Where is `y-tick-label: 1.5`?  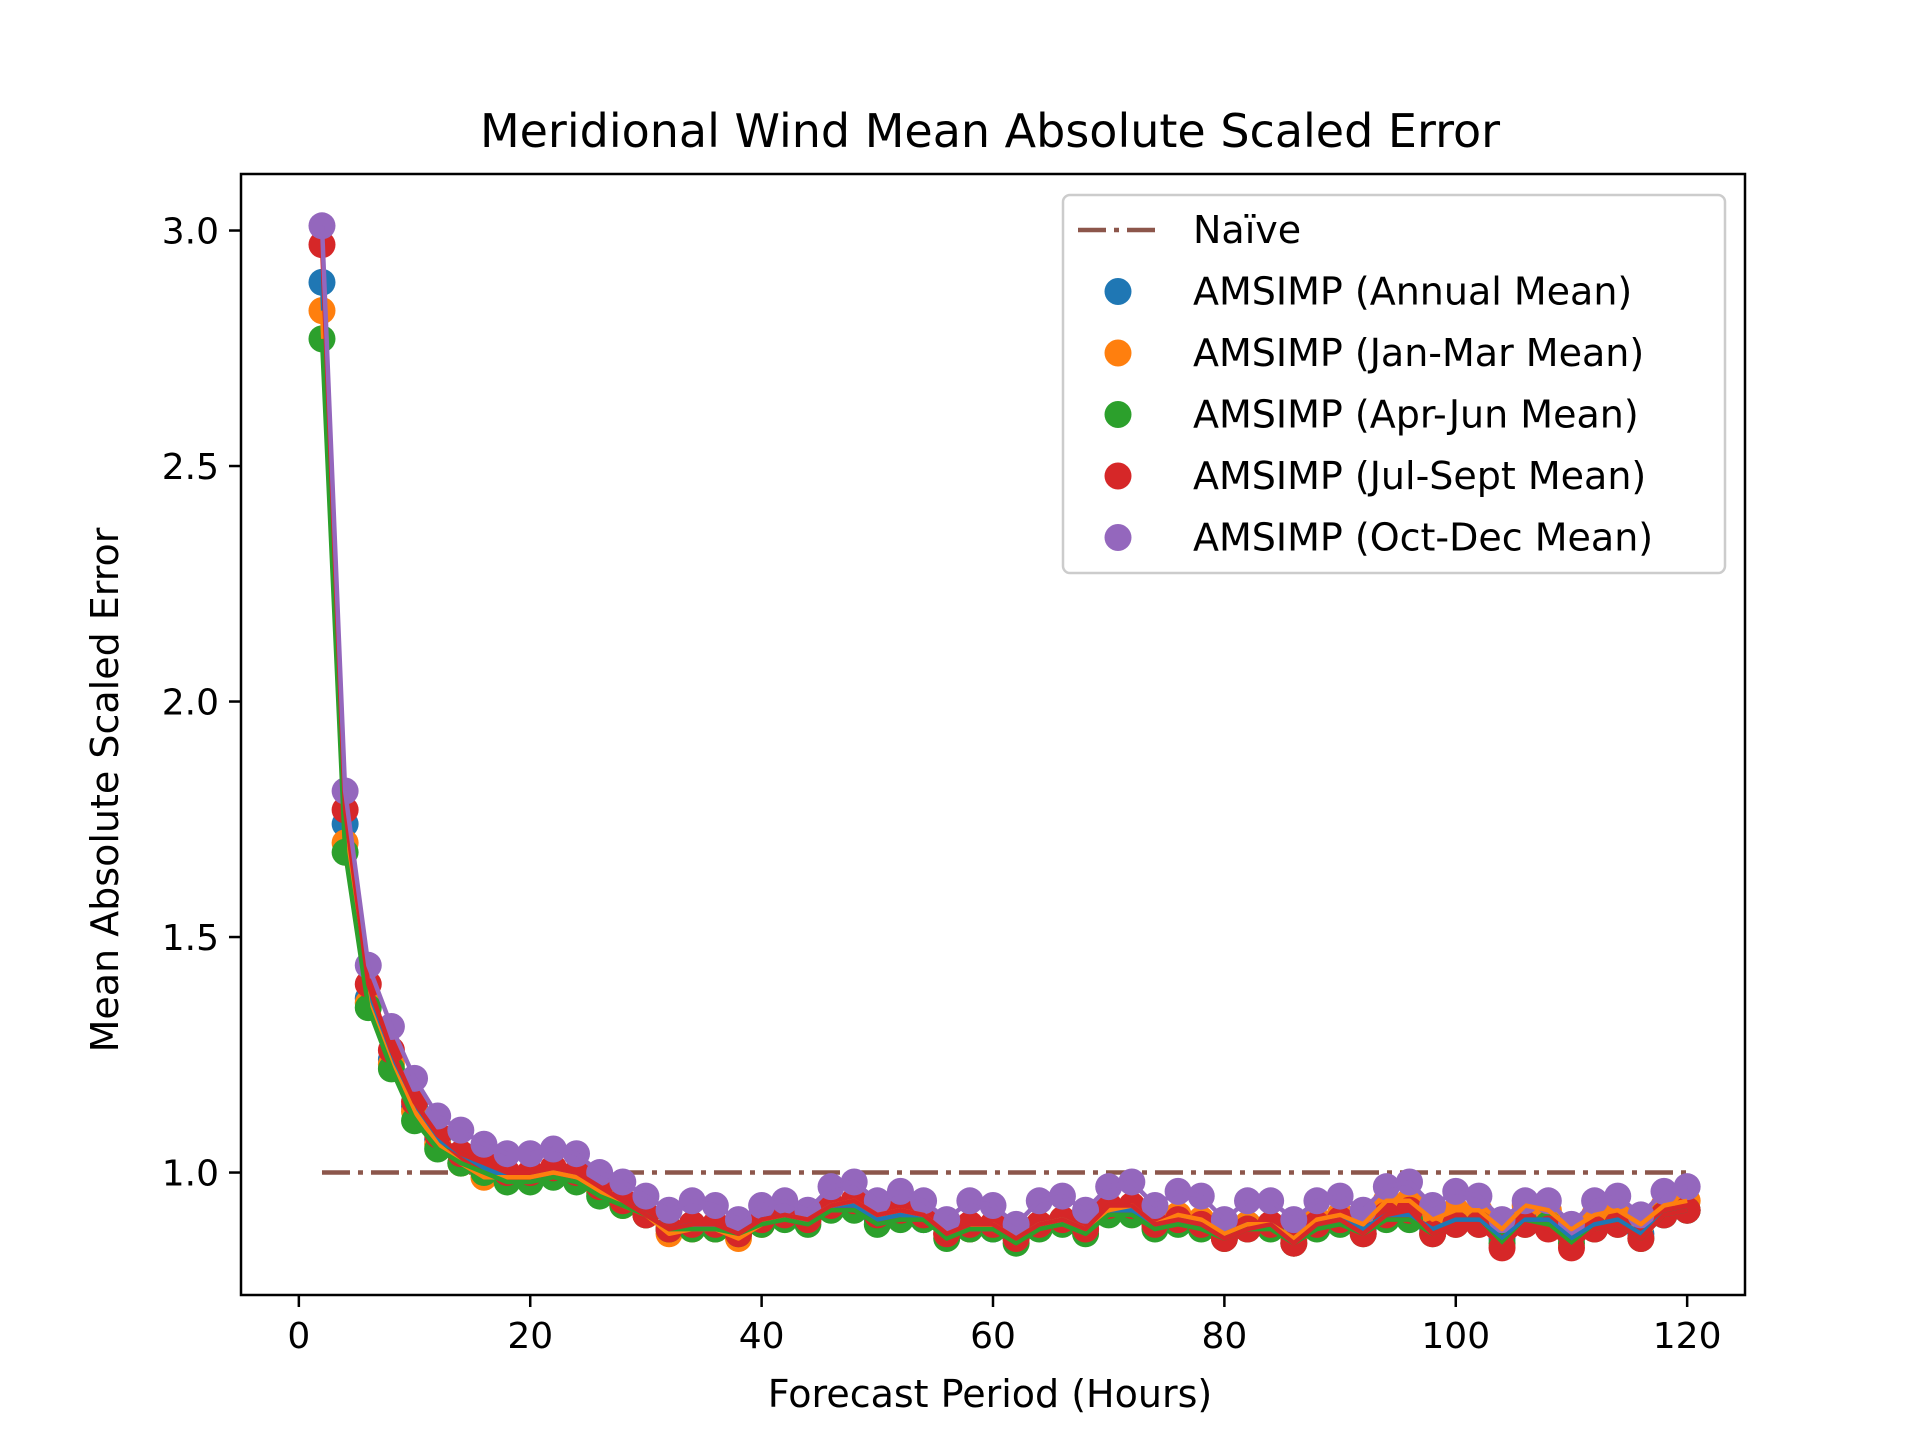
y-tick-label: 1.5 is located at coordinates (190, 938).